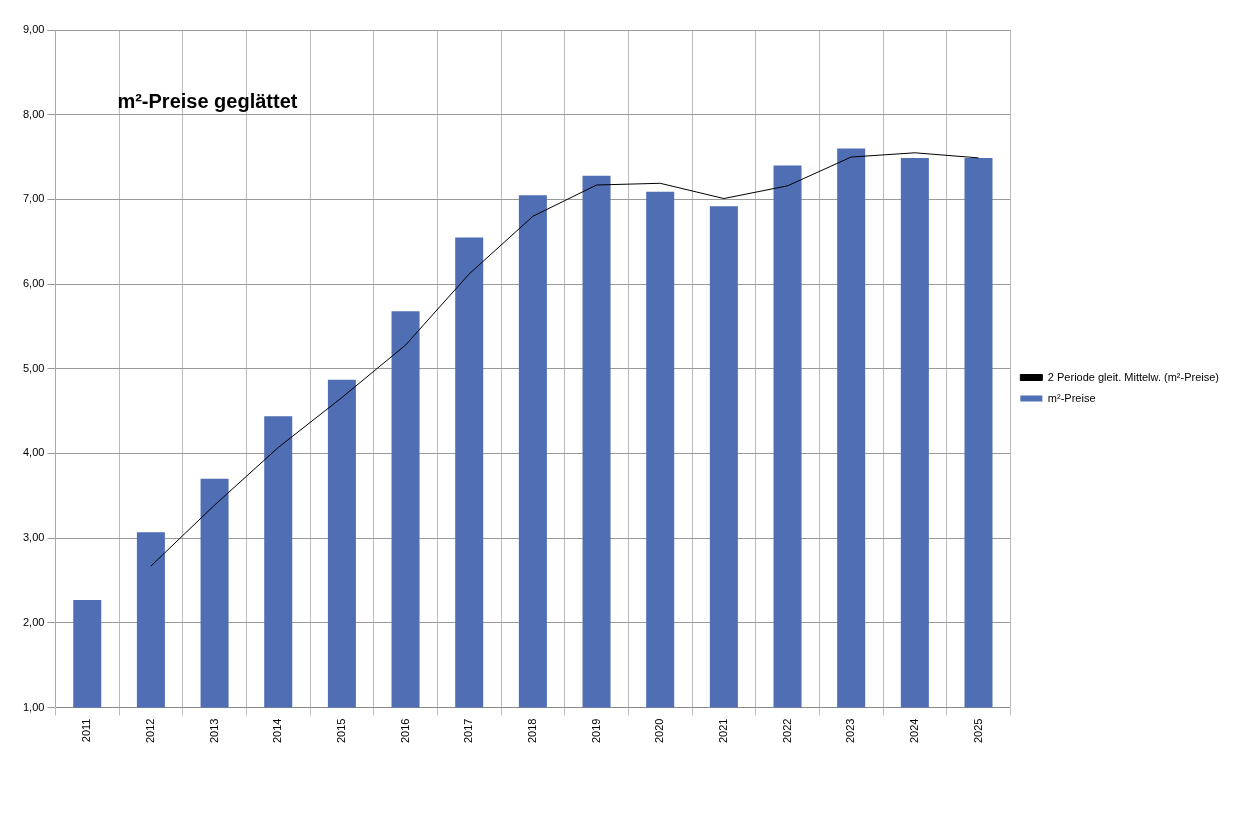 The width and height of the screenshot is (1239, 816). Describe the element at coordinates (33, 537) in the screenshot. I see `y-tick-label: 3,00` at that location.